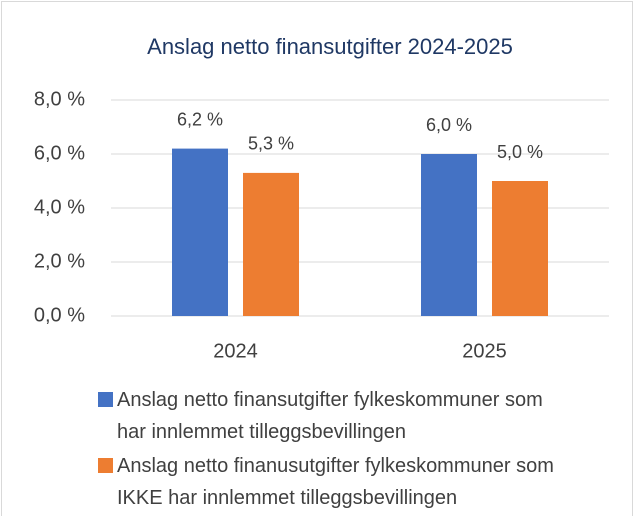 This screenshot has width=635, height=516. I want to click on value-label: 5,0 %, so click(520, 152).